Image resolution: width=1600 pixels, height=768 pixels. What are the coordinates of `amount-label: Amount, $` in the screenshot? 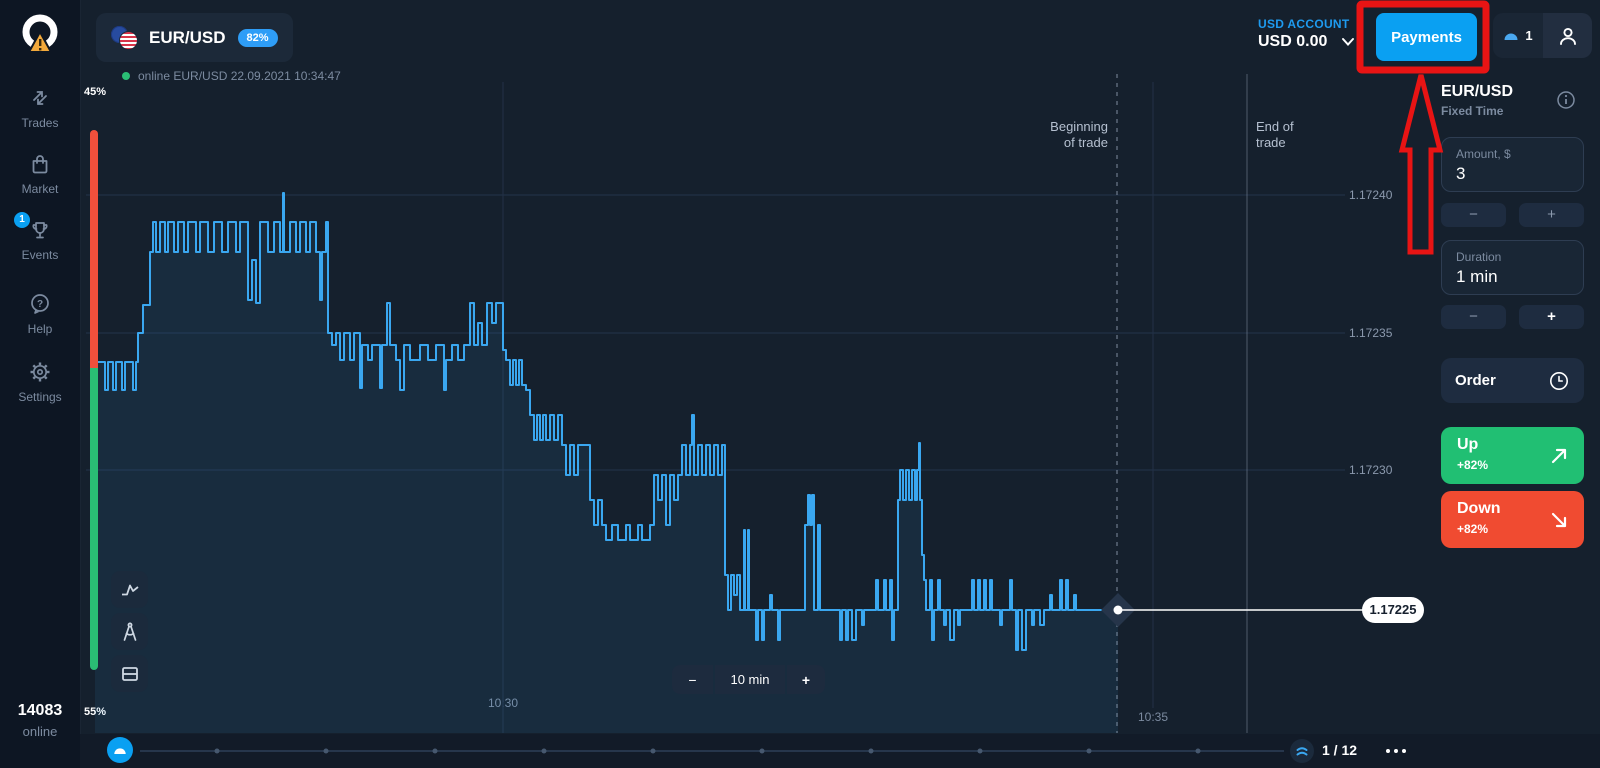 It's located at (1483, 154).